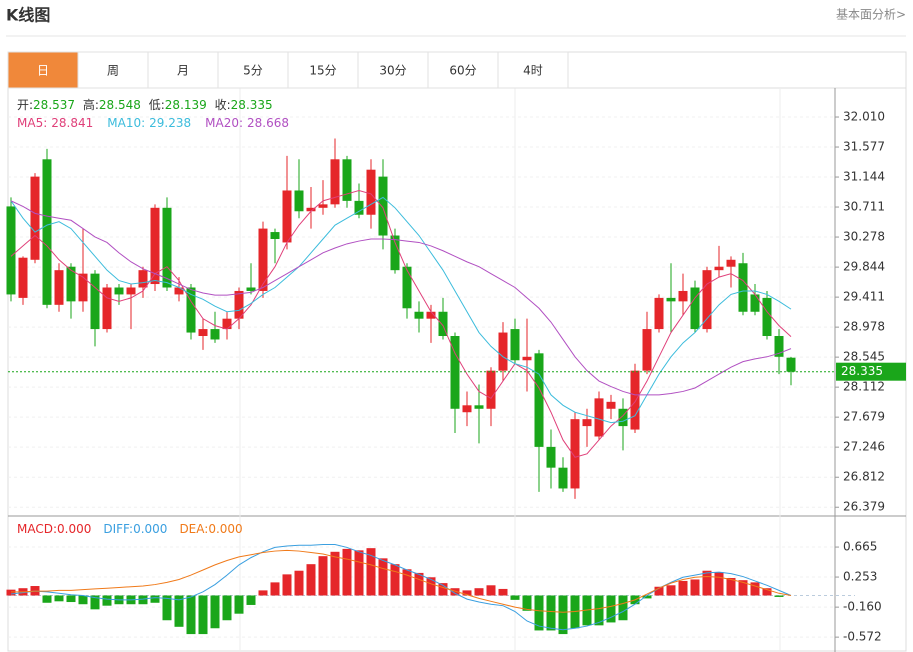  What do you see at coordinates (864, 507) in the screenshot?
I see `y-tick-label: 26.379` at bounding box center [864, 507].